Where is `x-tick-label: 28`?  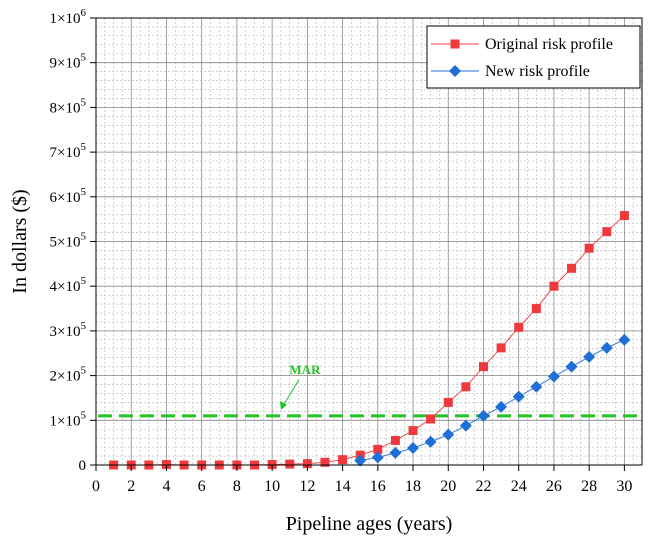 x-tick-label: 28 is located at coordinates (589, 486).